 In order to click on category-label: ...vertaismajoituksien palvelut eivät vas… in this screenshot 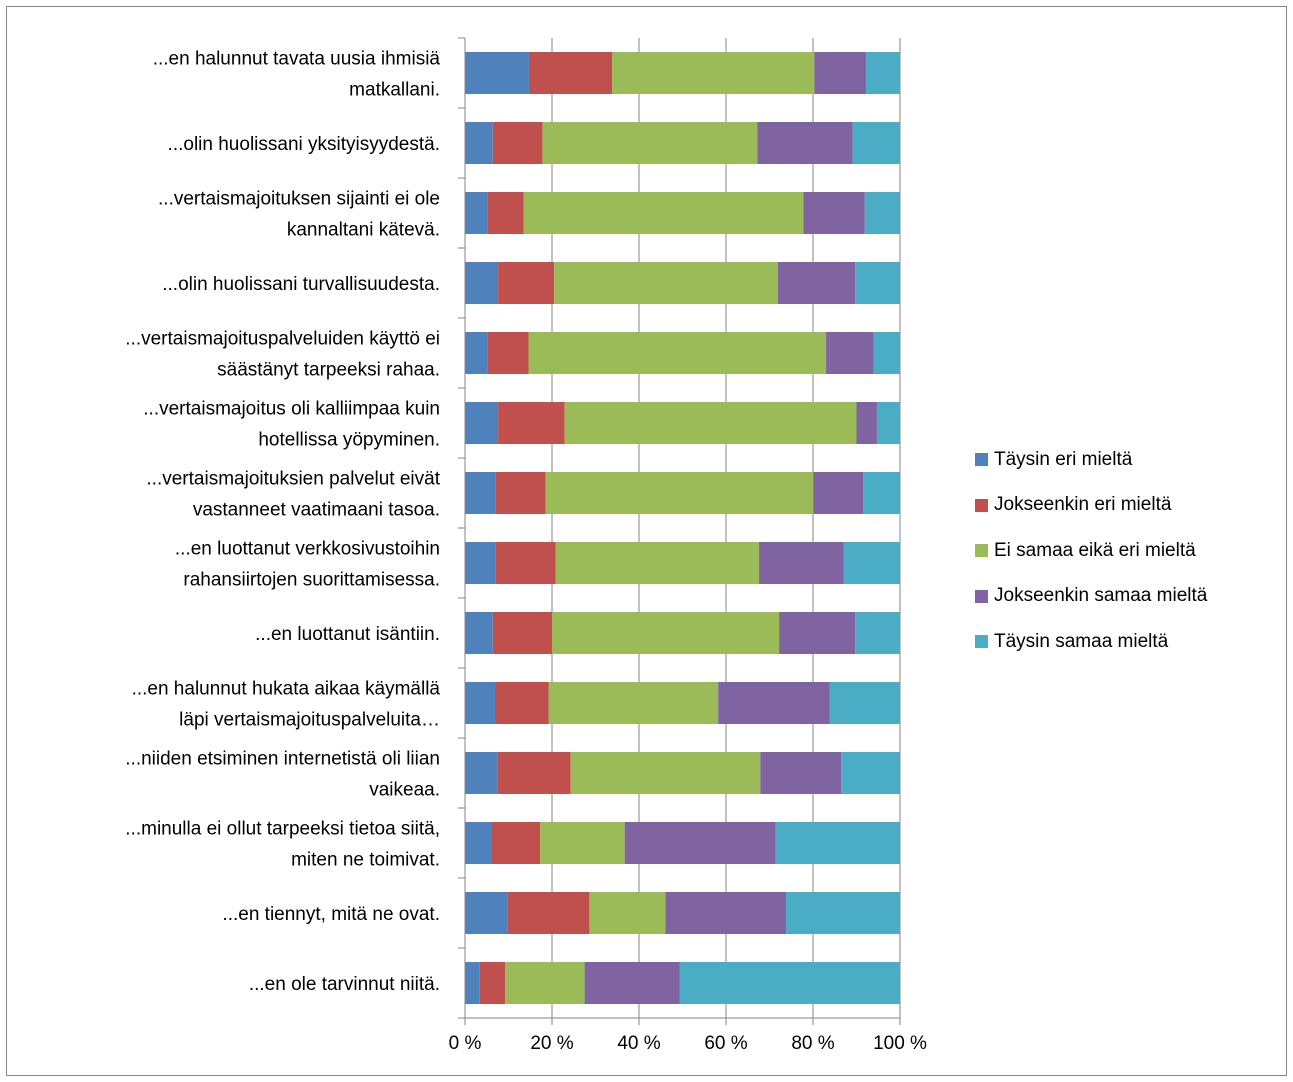, I will do `click(293, 495)`.